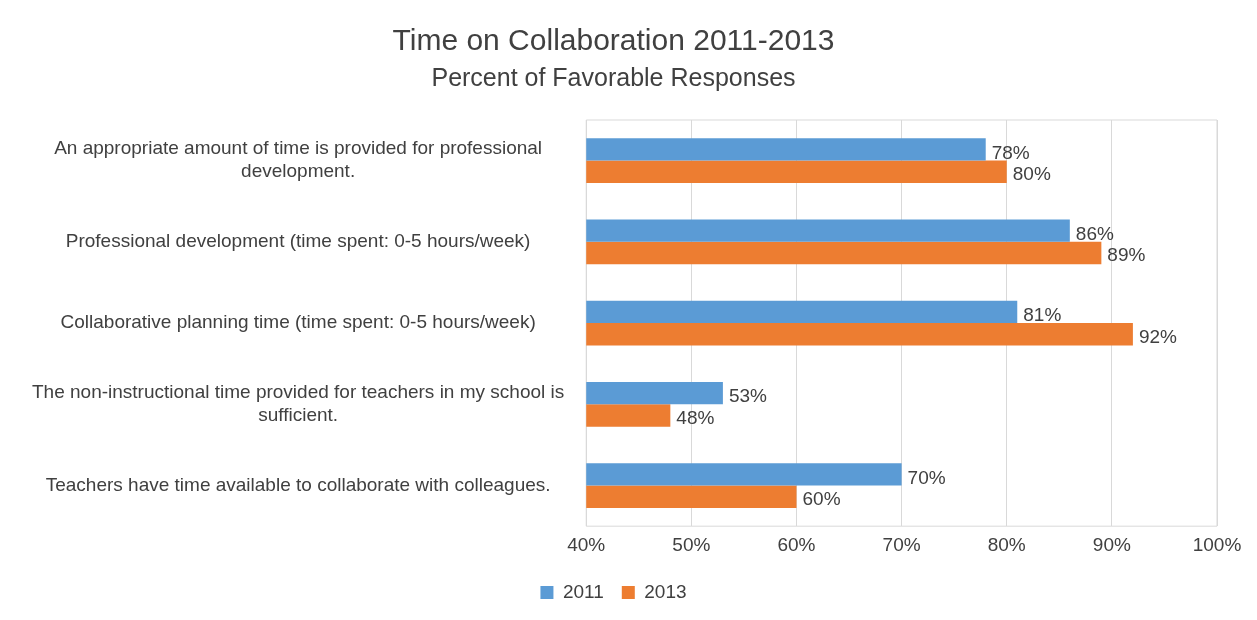  I want to click on data-label: 60%, so click(821, 498).